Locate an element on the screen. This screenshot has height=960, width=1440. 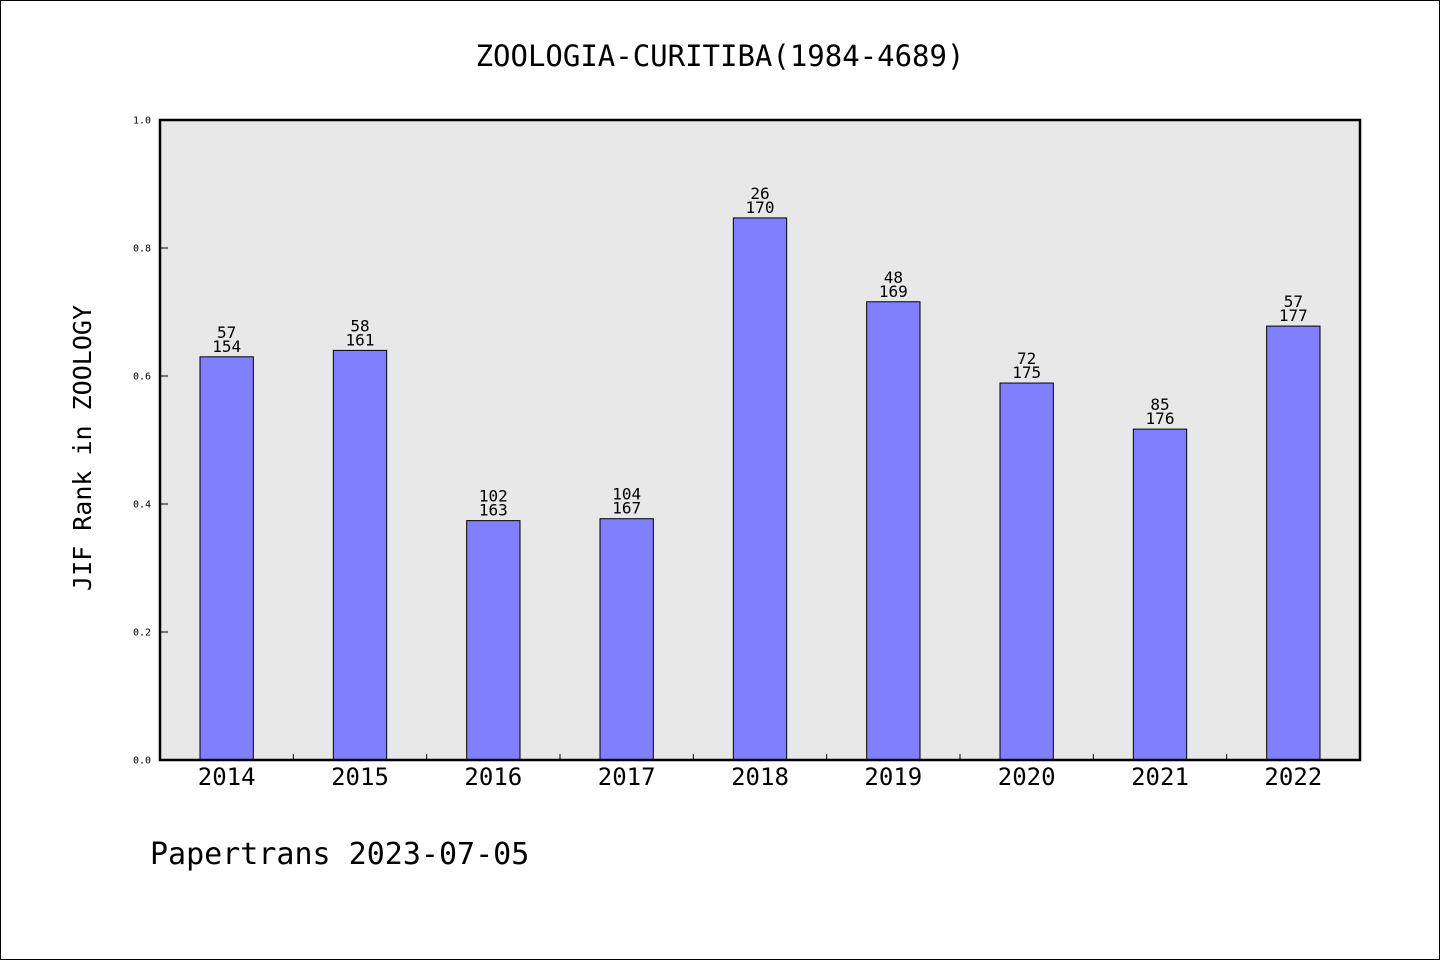
y-axis-label: JIF Rank in ZOOLOGY is located at coordinates (82, 448).